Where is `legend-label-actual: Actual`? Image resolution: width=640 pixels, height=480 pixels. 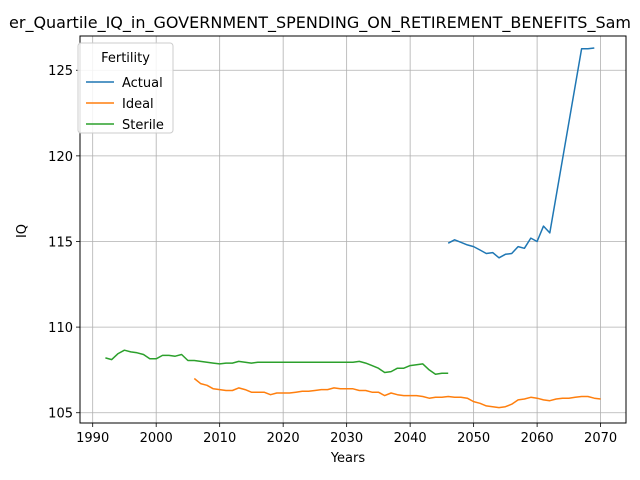 legend-label-actual: Actual is located at coordinates (142, 83).